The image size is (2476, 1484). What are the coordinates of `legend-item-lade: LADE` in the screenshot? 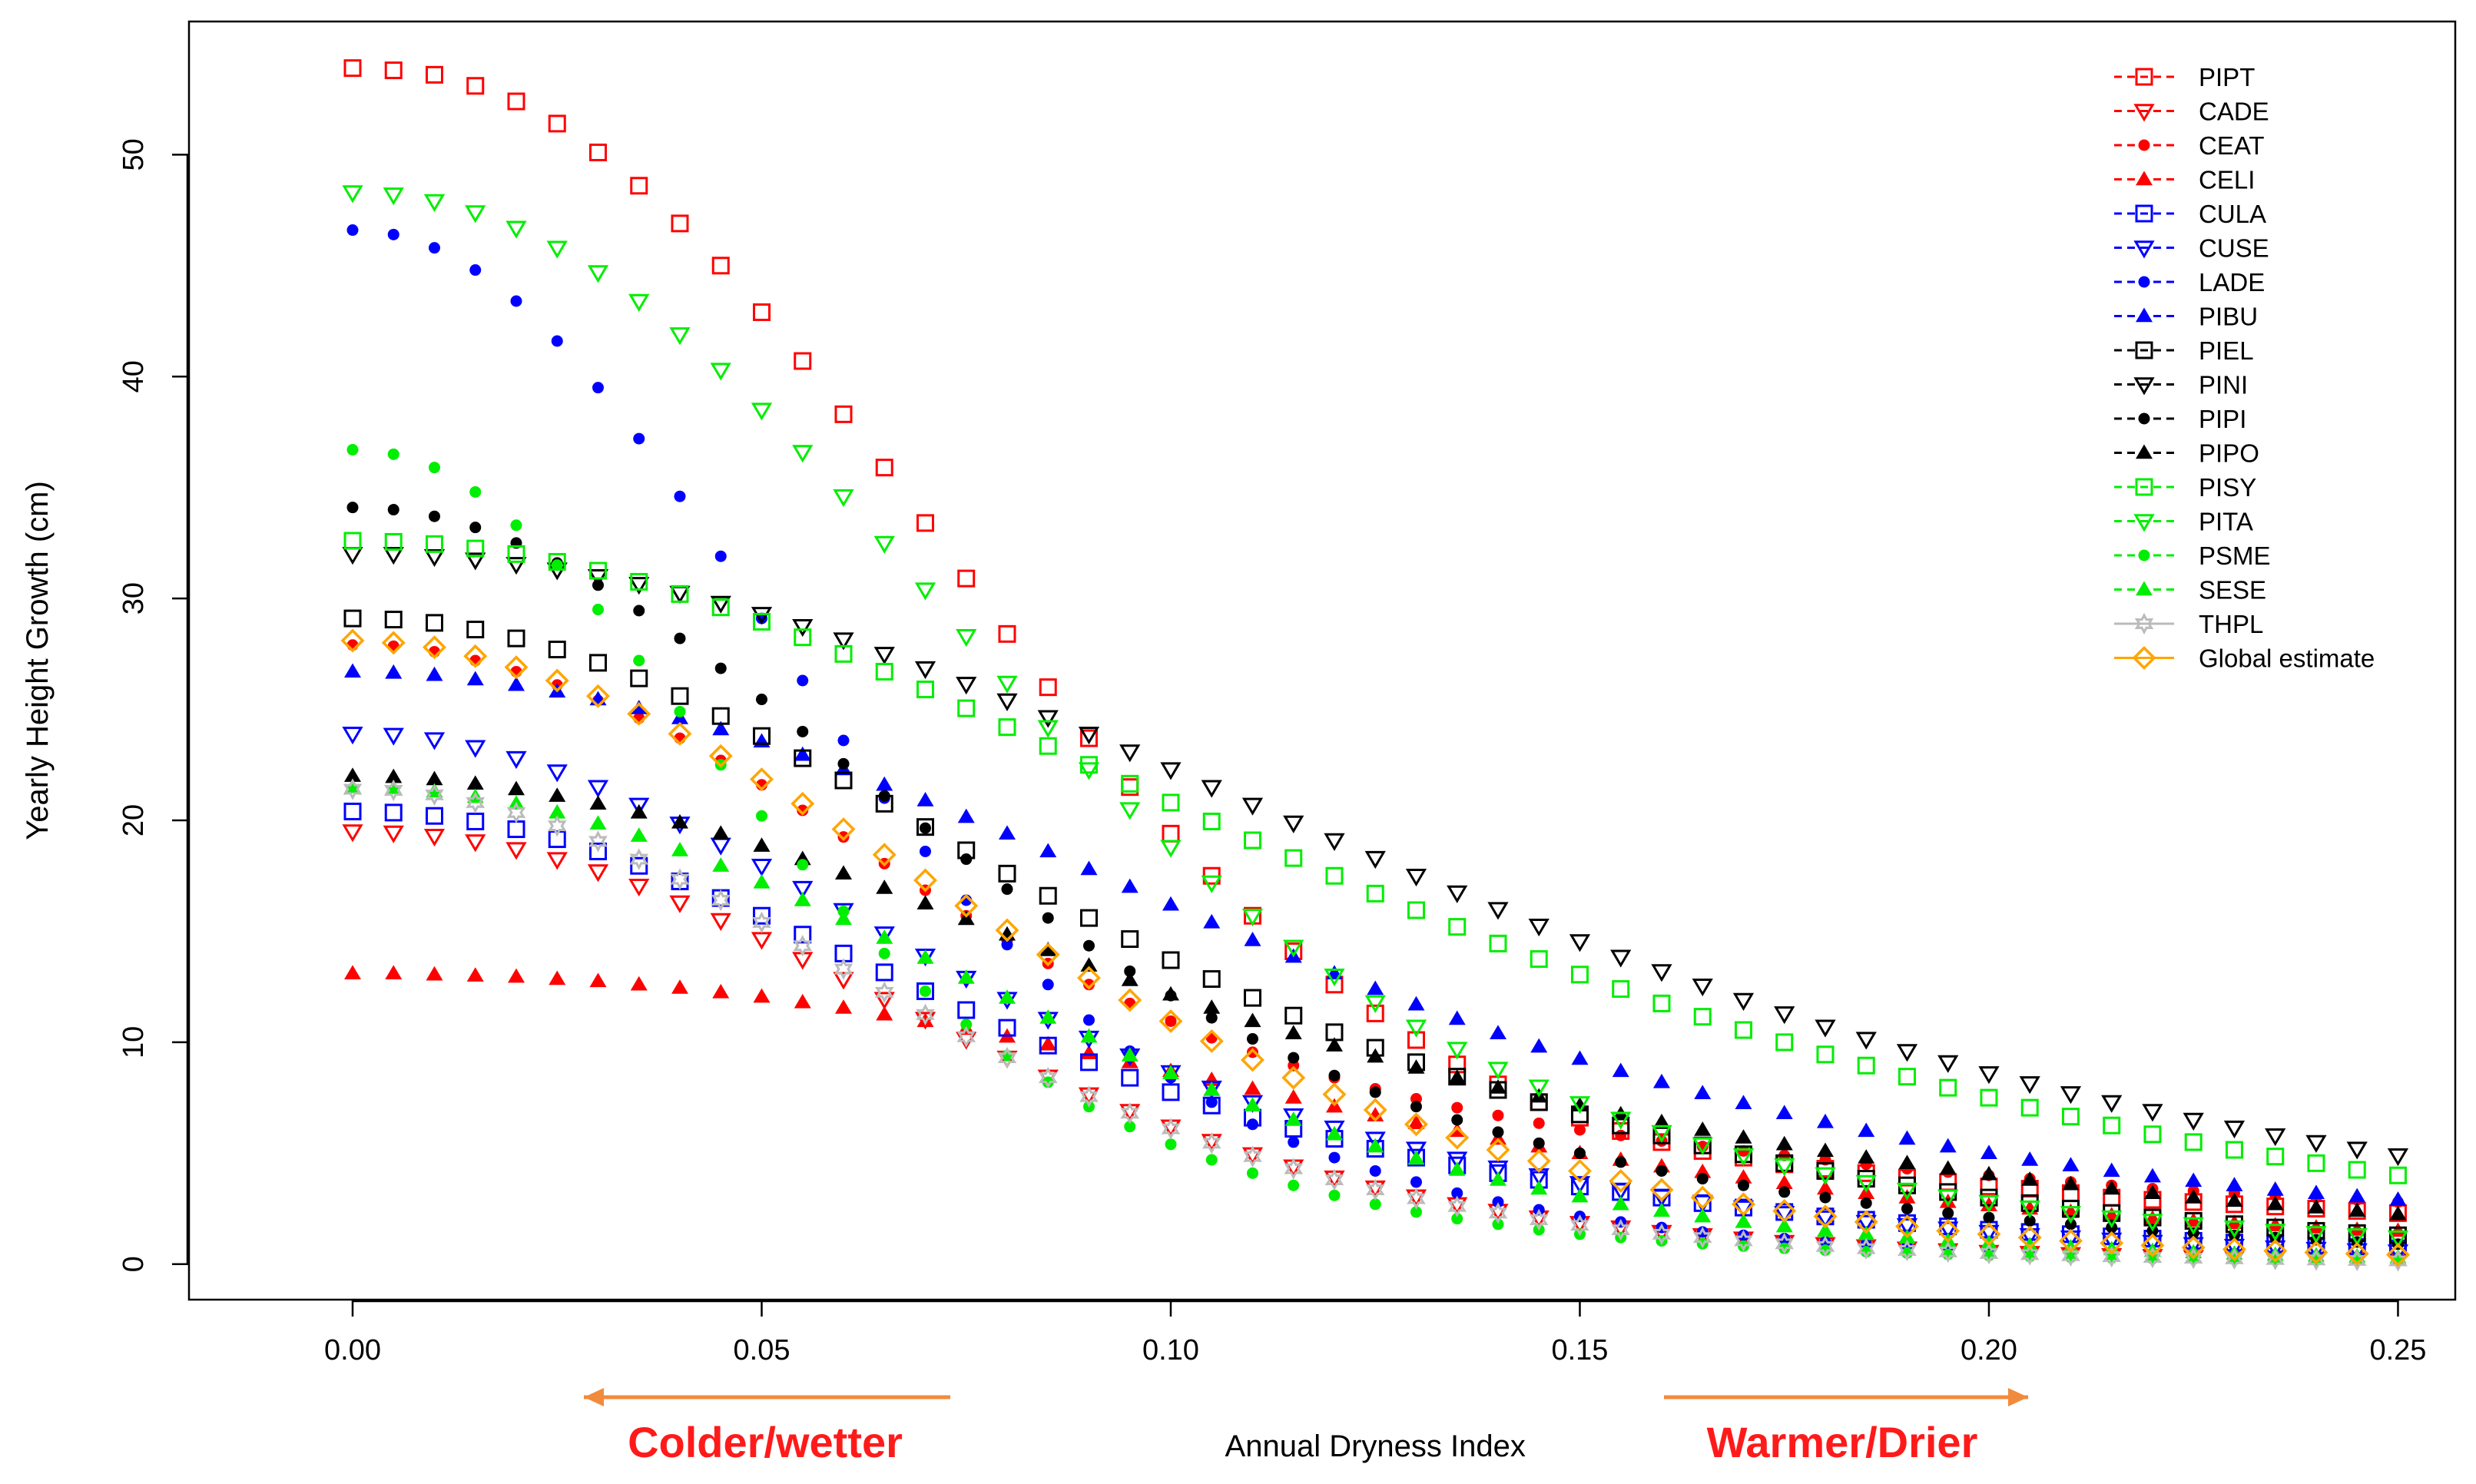 It's located at (2189, 282).